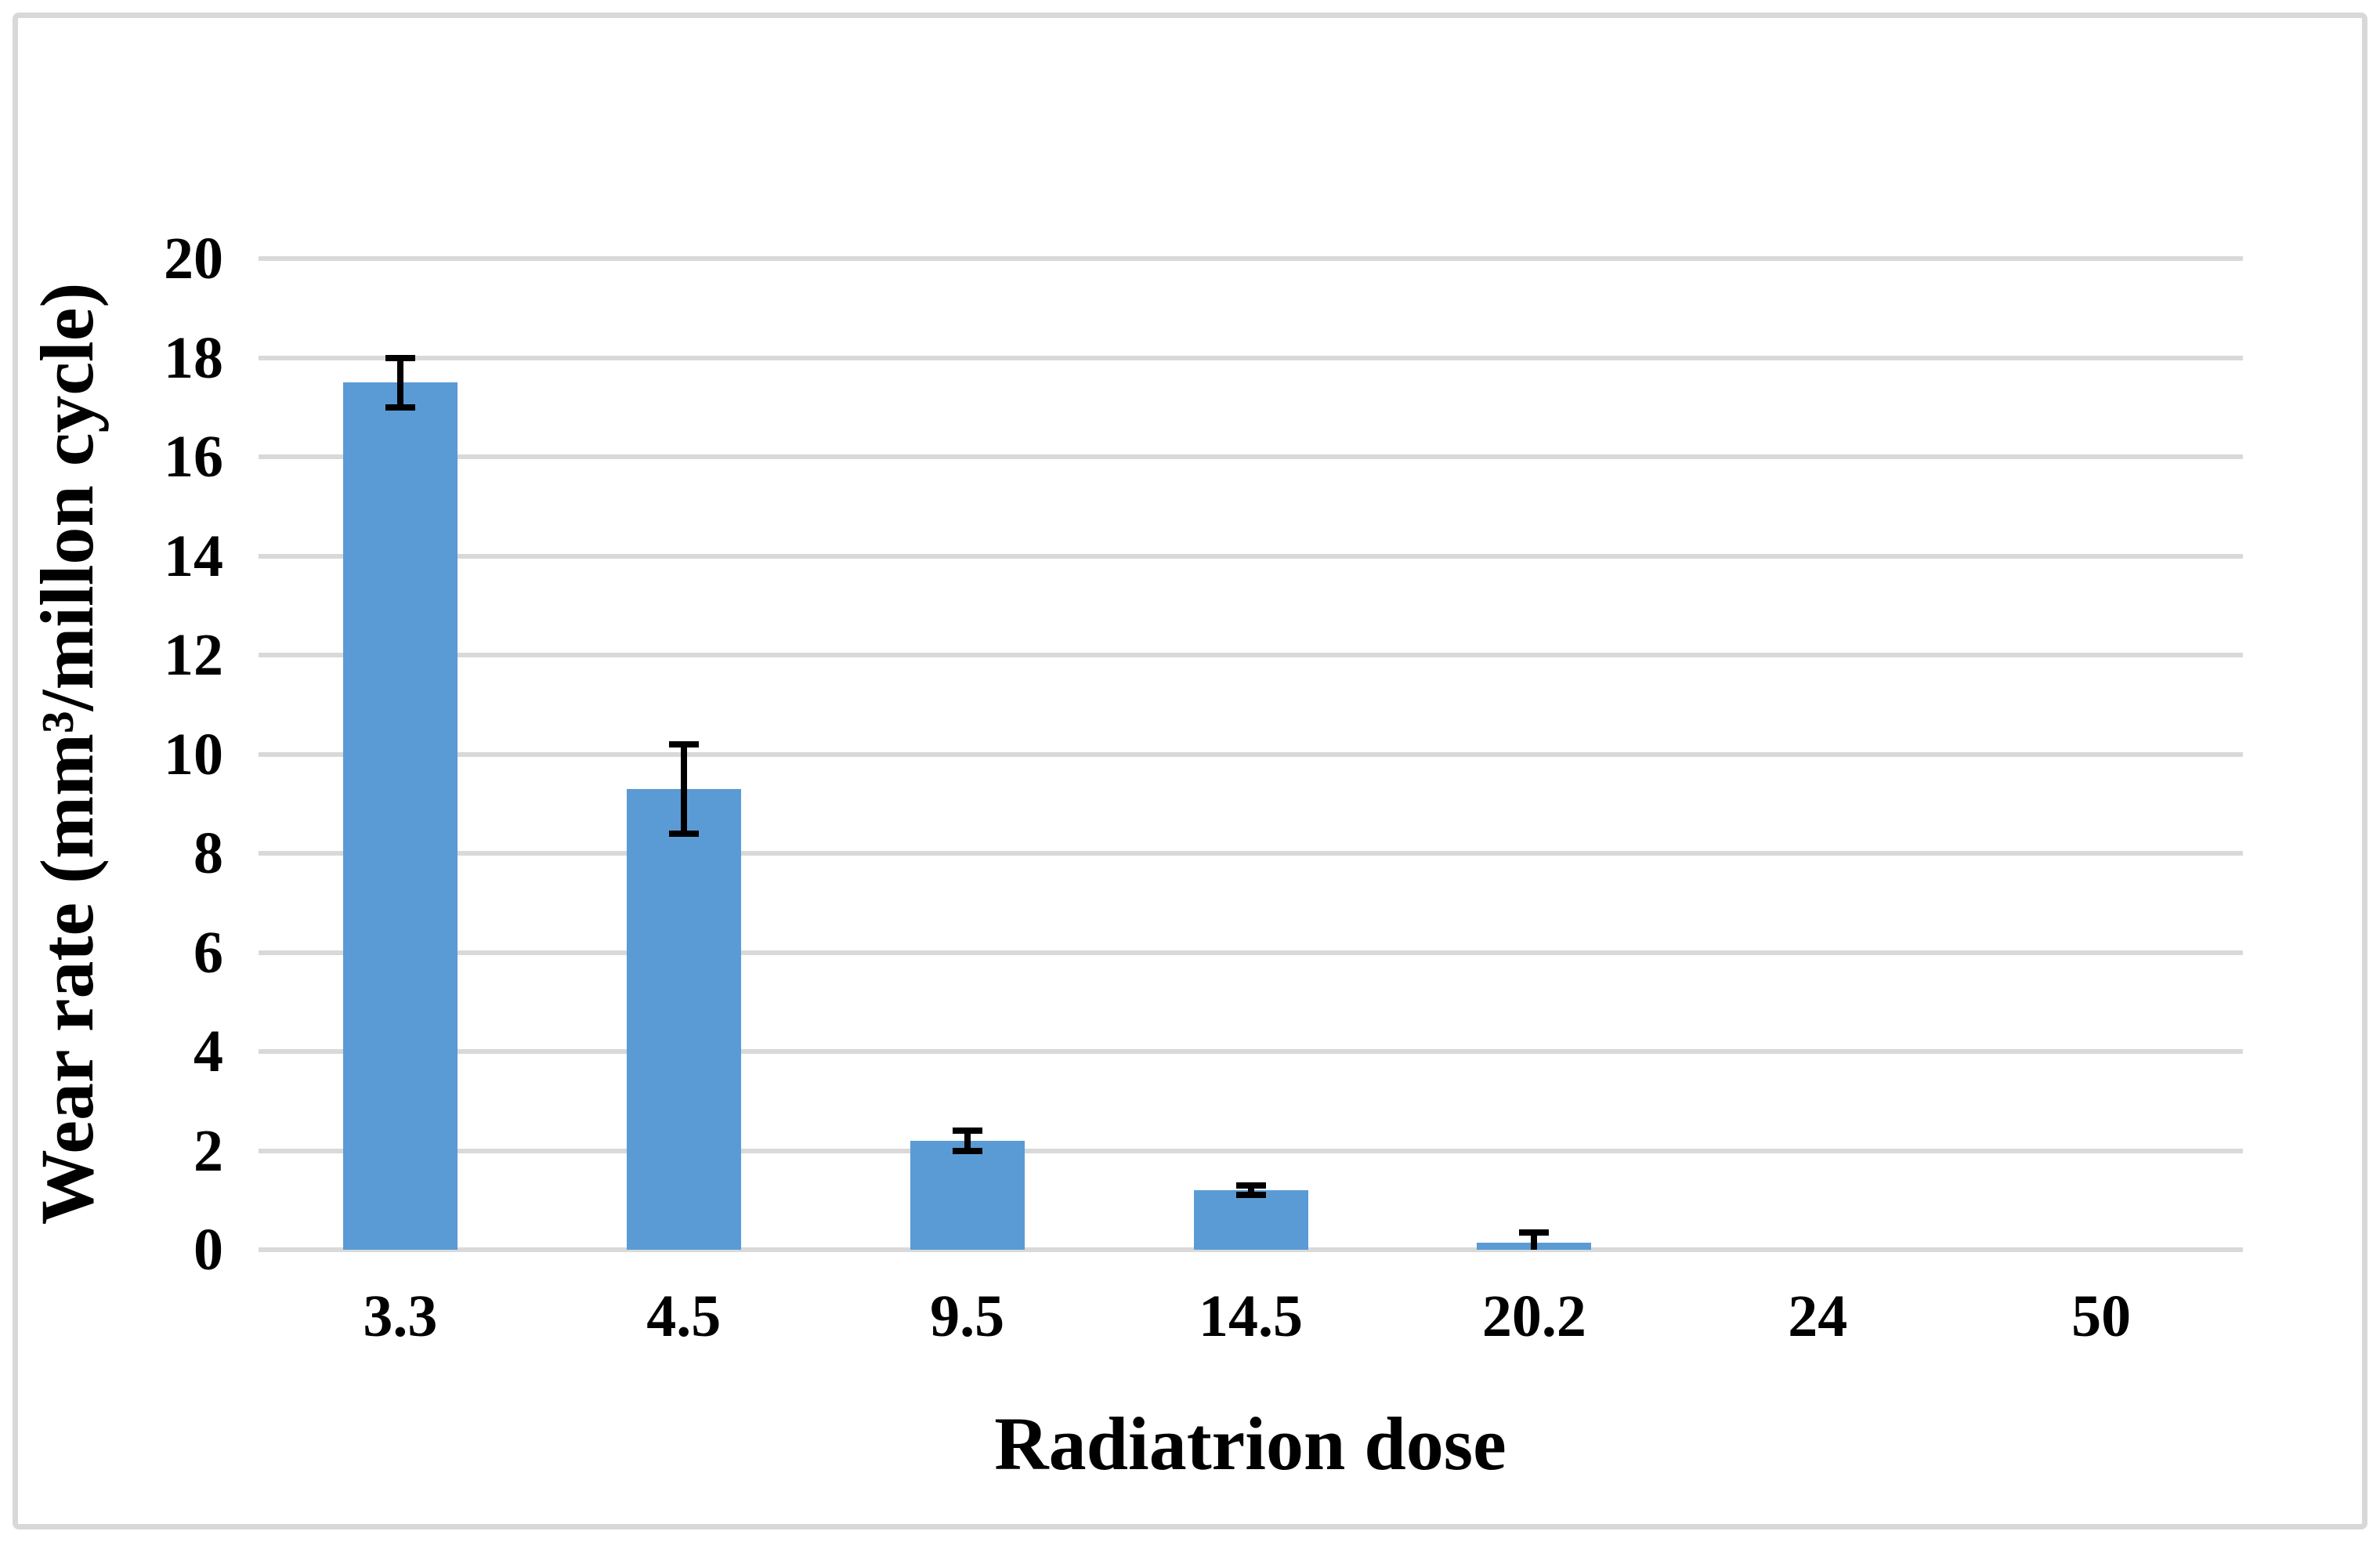 The height and width of the screenshot is (1542, 2380). Describe the element at coordinates (193, 754) in the screenshot. I see `y-tick-label-10: 10` at that location.